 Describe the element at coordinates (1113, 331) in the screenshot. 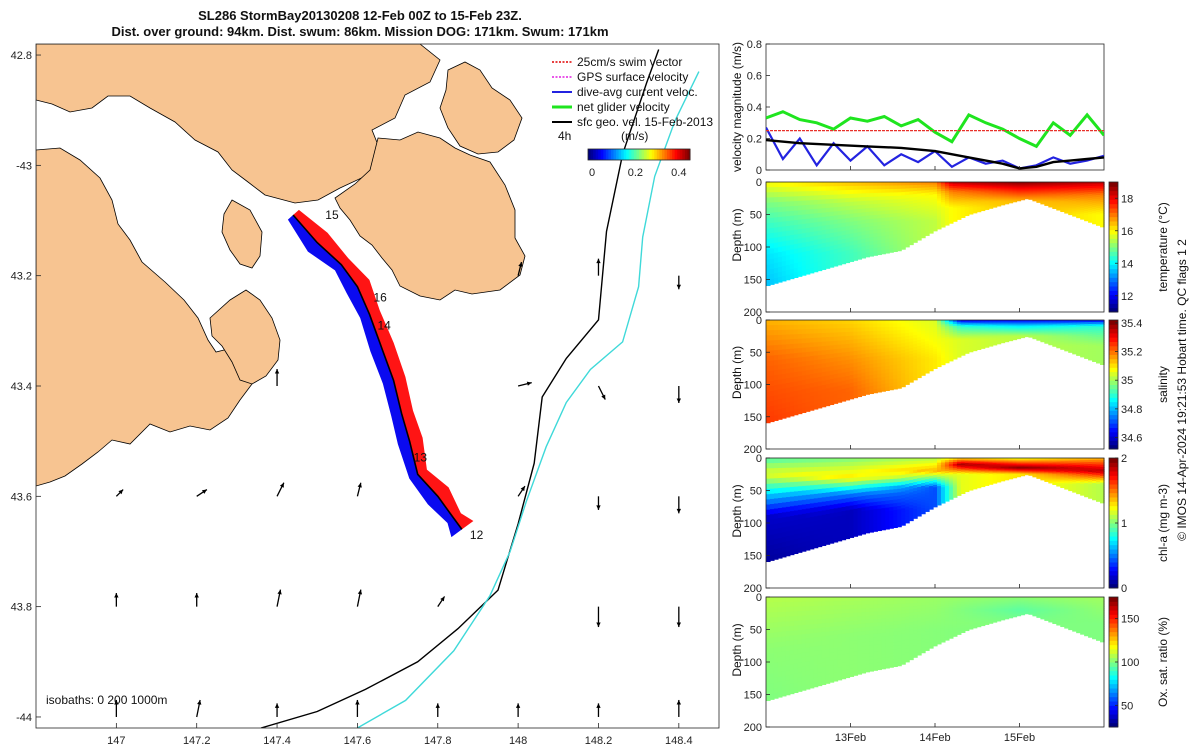

I see `section-colorbar-segment` at that location.